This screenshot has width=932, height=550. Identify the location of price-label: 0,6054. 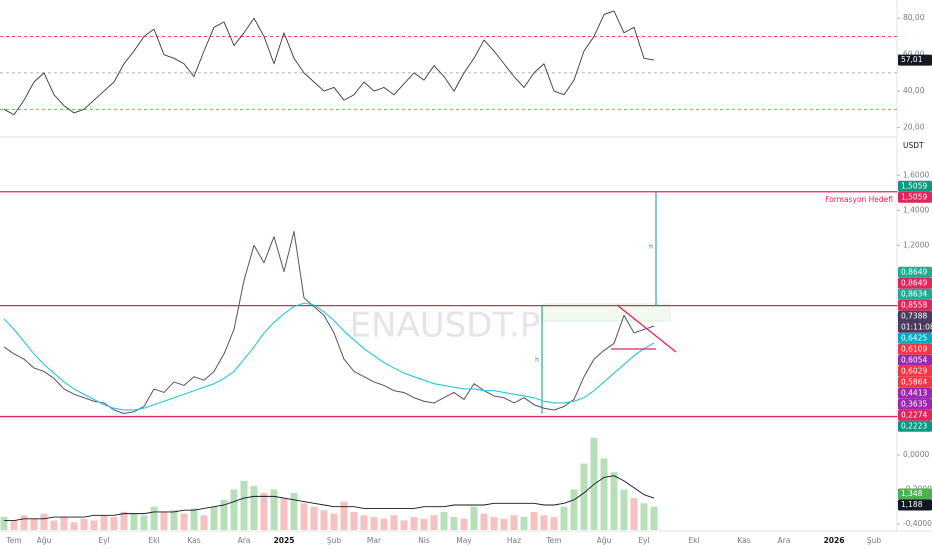
(914, 359).